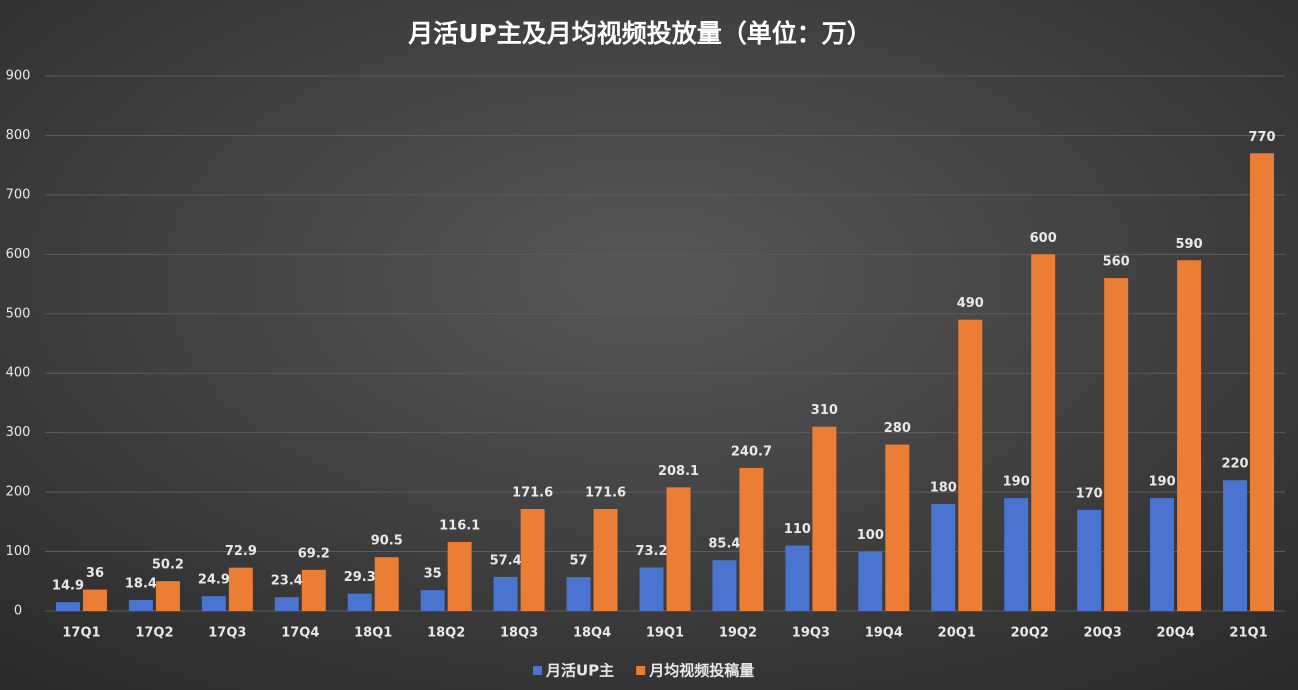 This screenshot has width=1298, height=690. Describe the element at coordinates (506, 560) in the screenshot. I see `data-label: 57.4` at that location.